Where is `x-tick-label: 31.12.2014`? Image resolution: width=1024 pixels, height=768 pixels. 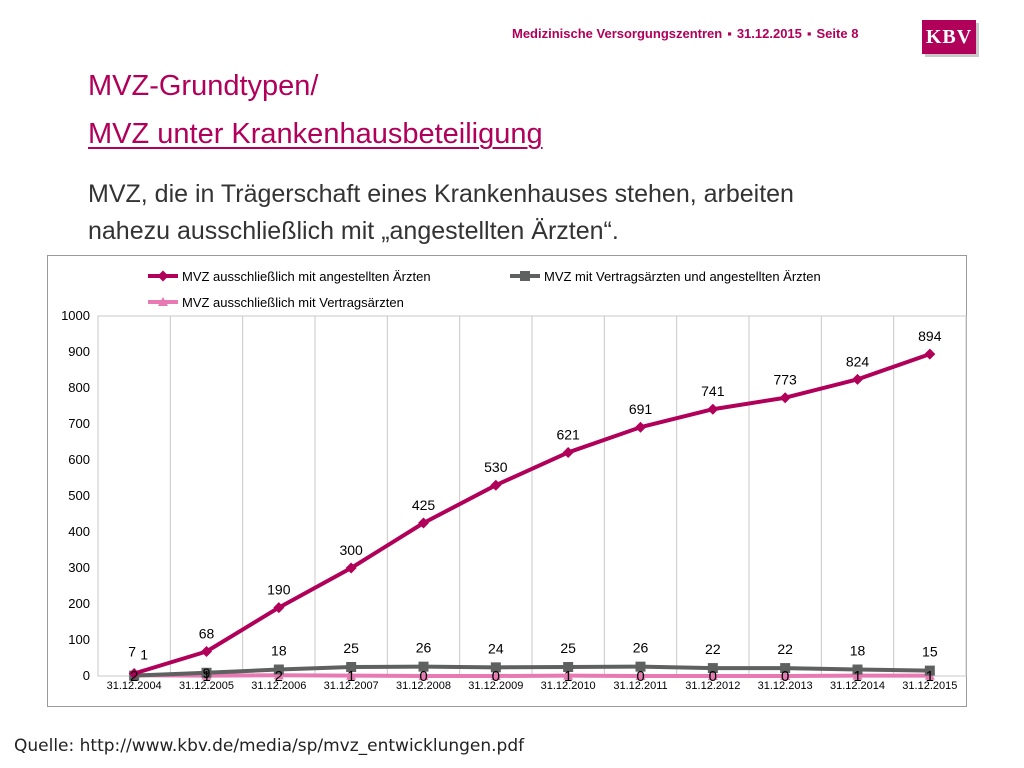
x-tick-label: 31.12.2014 is located at coordinates (857, 686).